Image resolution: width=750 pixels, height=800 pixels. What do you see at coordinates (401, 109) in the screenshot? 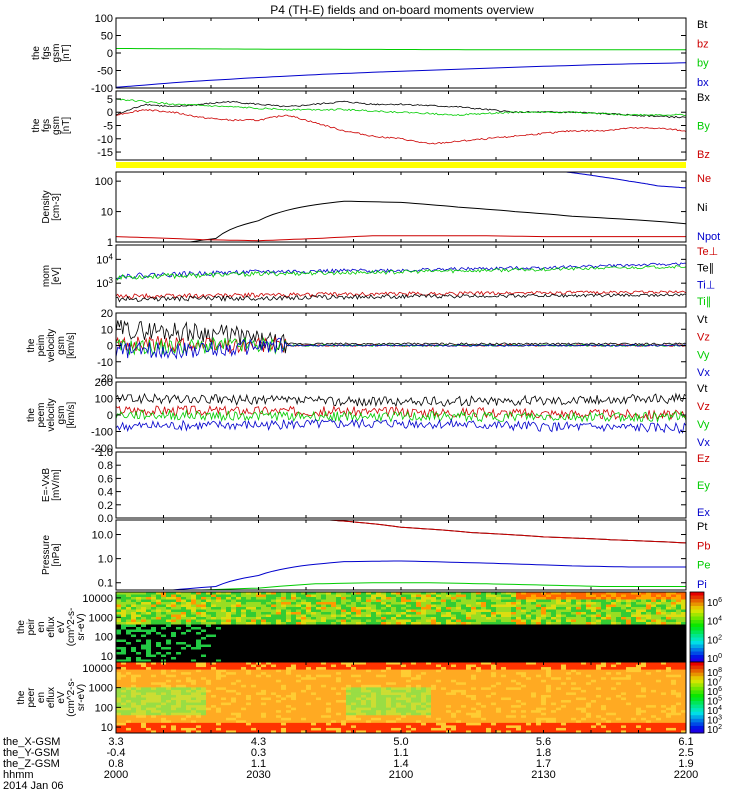
I see `series-line-Bx` at bounding box center [401, 109].